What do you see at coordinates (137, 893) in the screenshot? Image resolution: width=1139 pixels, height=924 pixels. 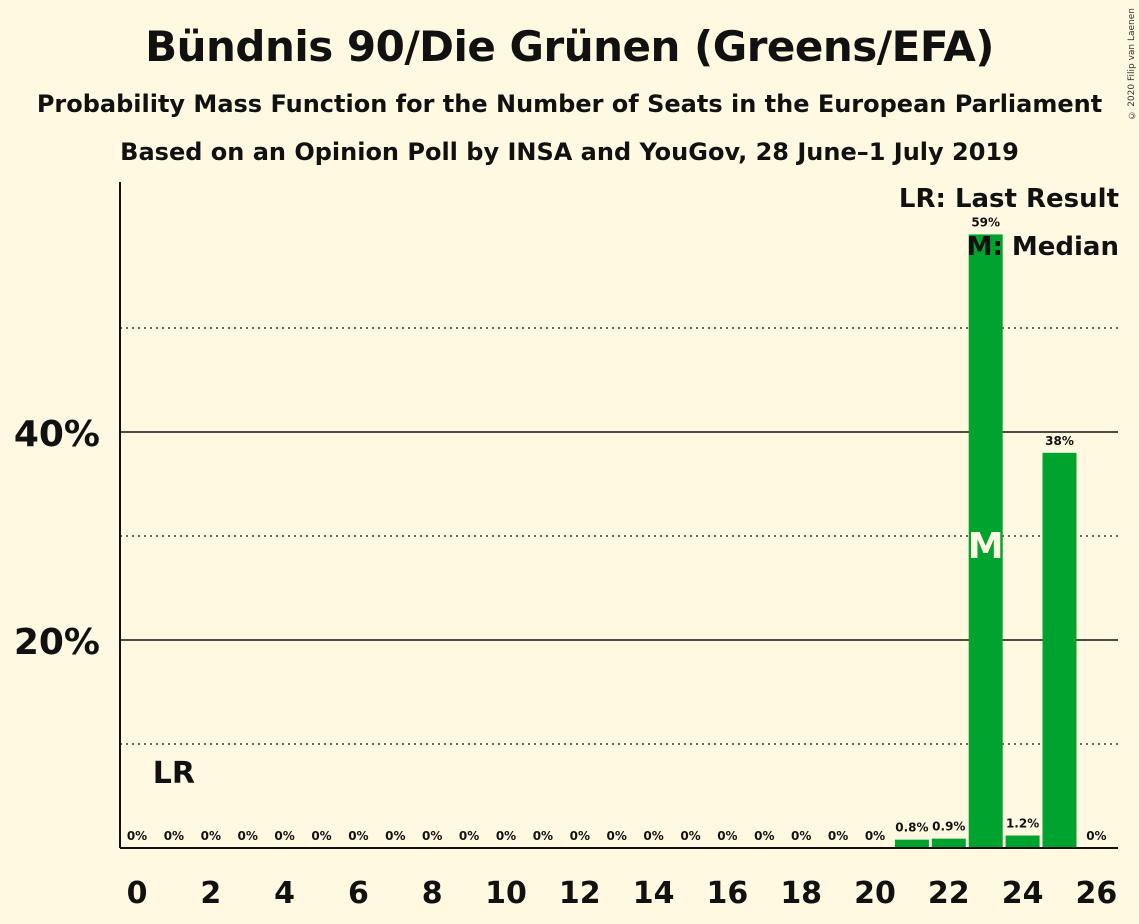 I see `x-tick-label: 0` at bounding box center [137, 893].